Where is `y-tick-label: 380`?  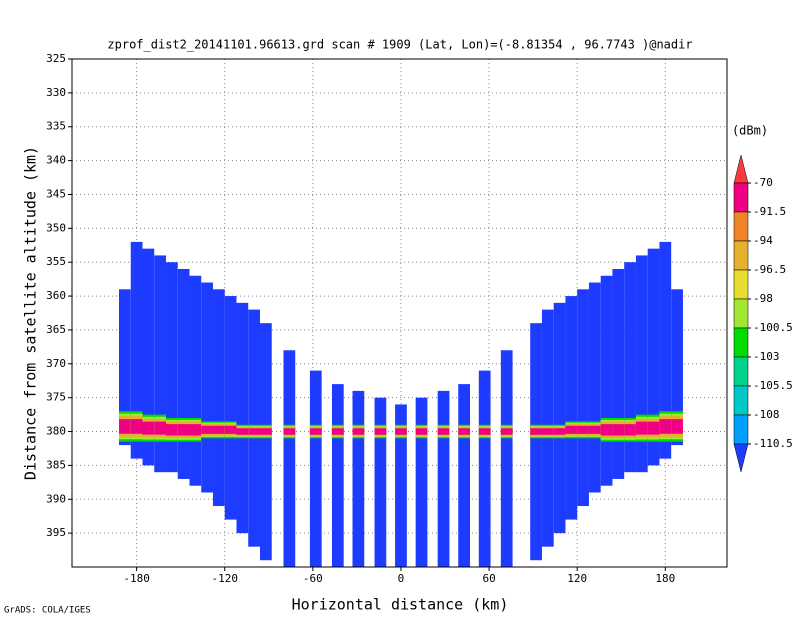 y-tick-label: 380 is located at coordinates (56, 431).